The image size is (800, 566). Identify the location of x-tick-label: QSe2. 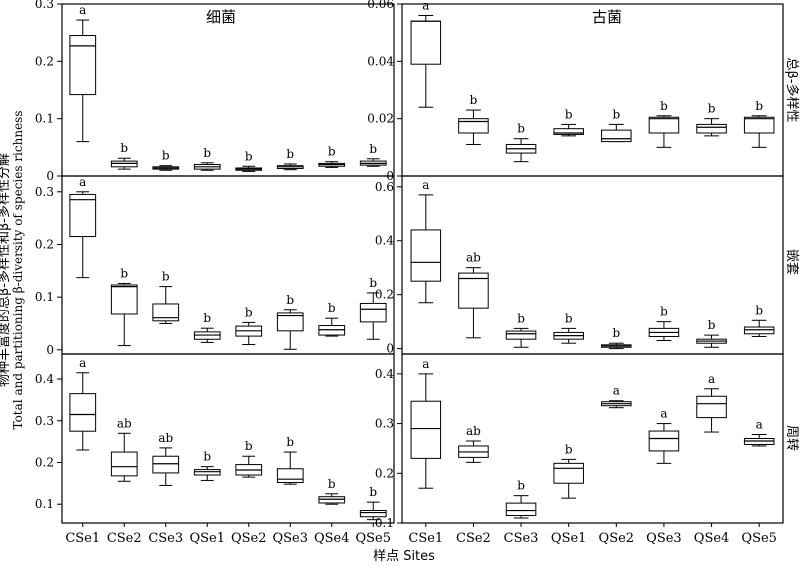
(249, 538).